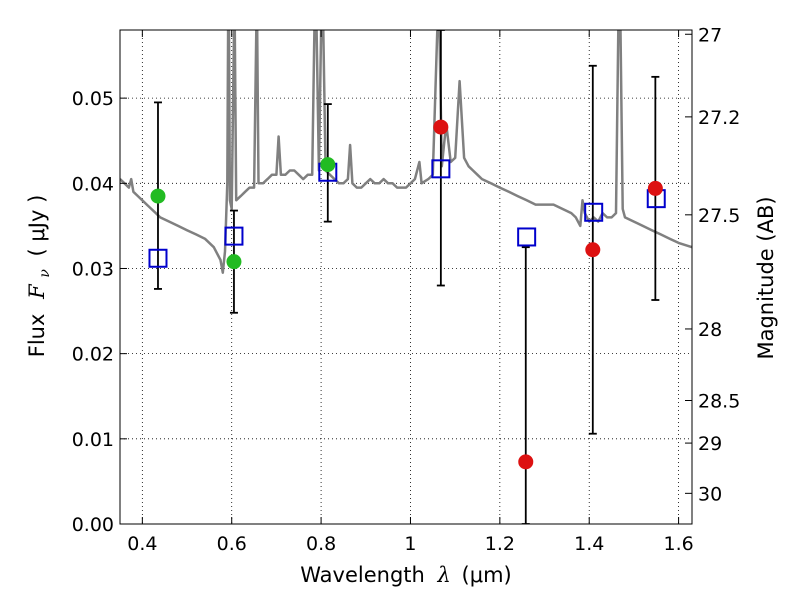  What do you see at coordinates (321, 544) in the screenshot?
I see `x-tick-label: 0.8` at bounding box center [321, 544].